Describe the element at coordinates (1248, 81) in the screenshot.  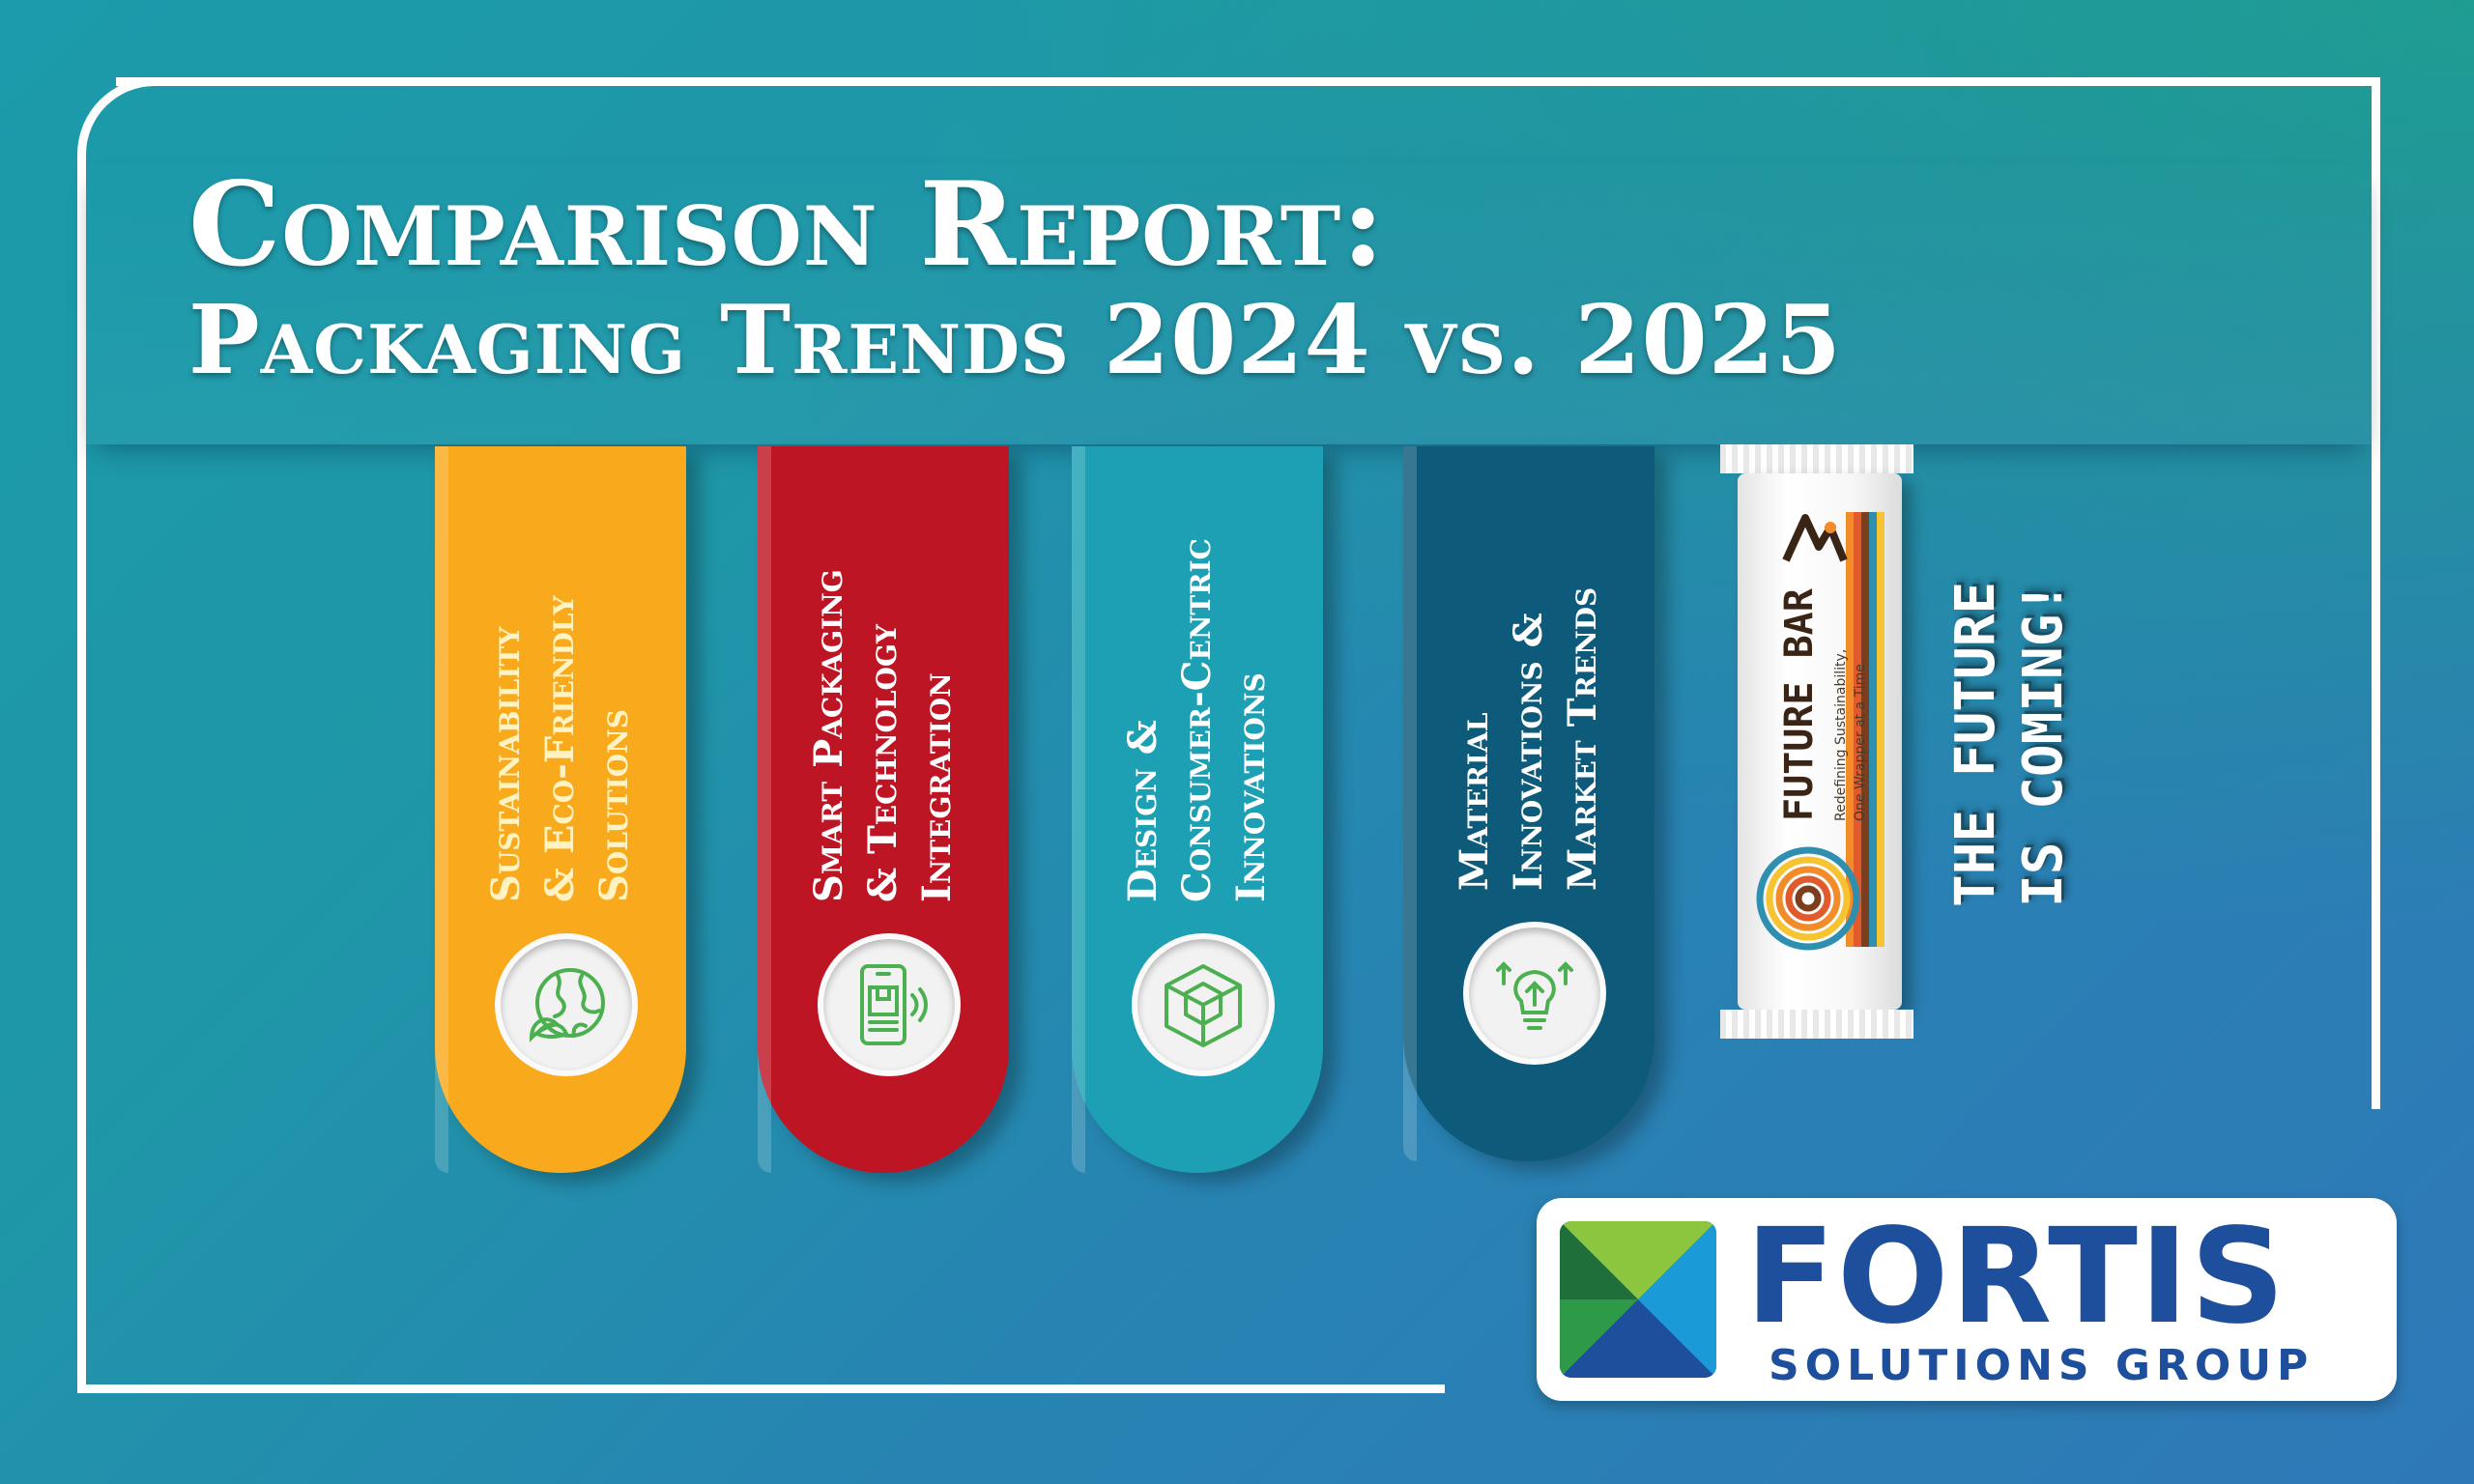
I see `frame-top-line` at that location.